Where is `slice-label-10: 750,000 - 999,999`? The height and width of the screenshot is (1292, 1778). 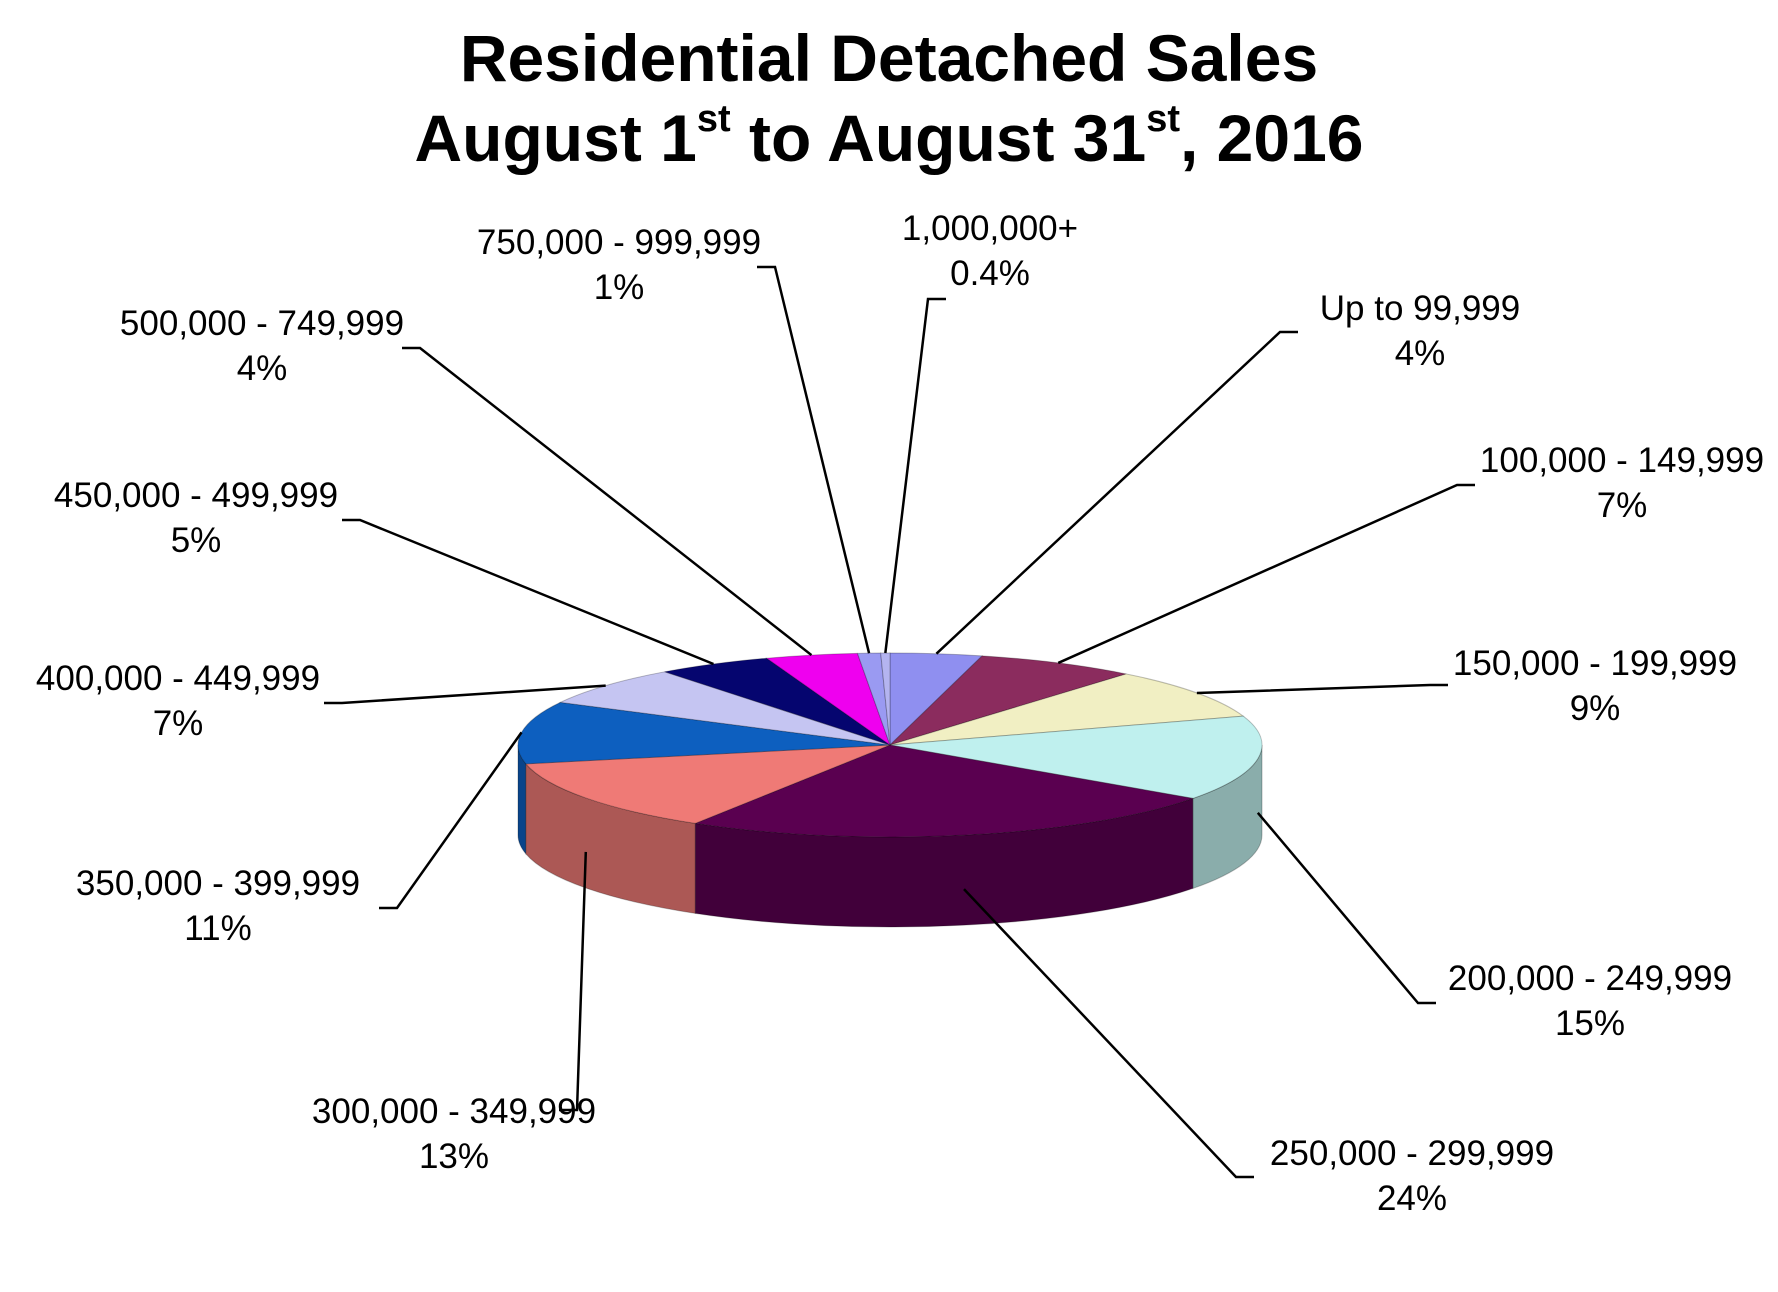
slice-label-10: 750,000 - 999,999 is located at coordinates (619, 242).